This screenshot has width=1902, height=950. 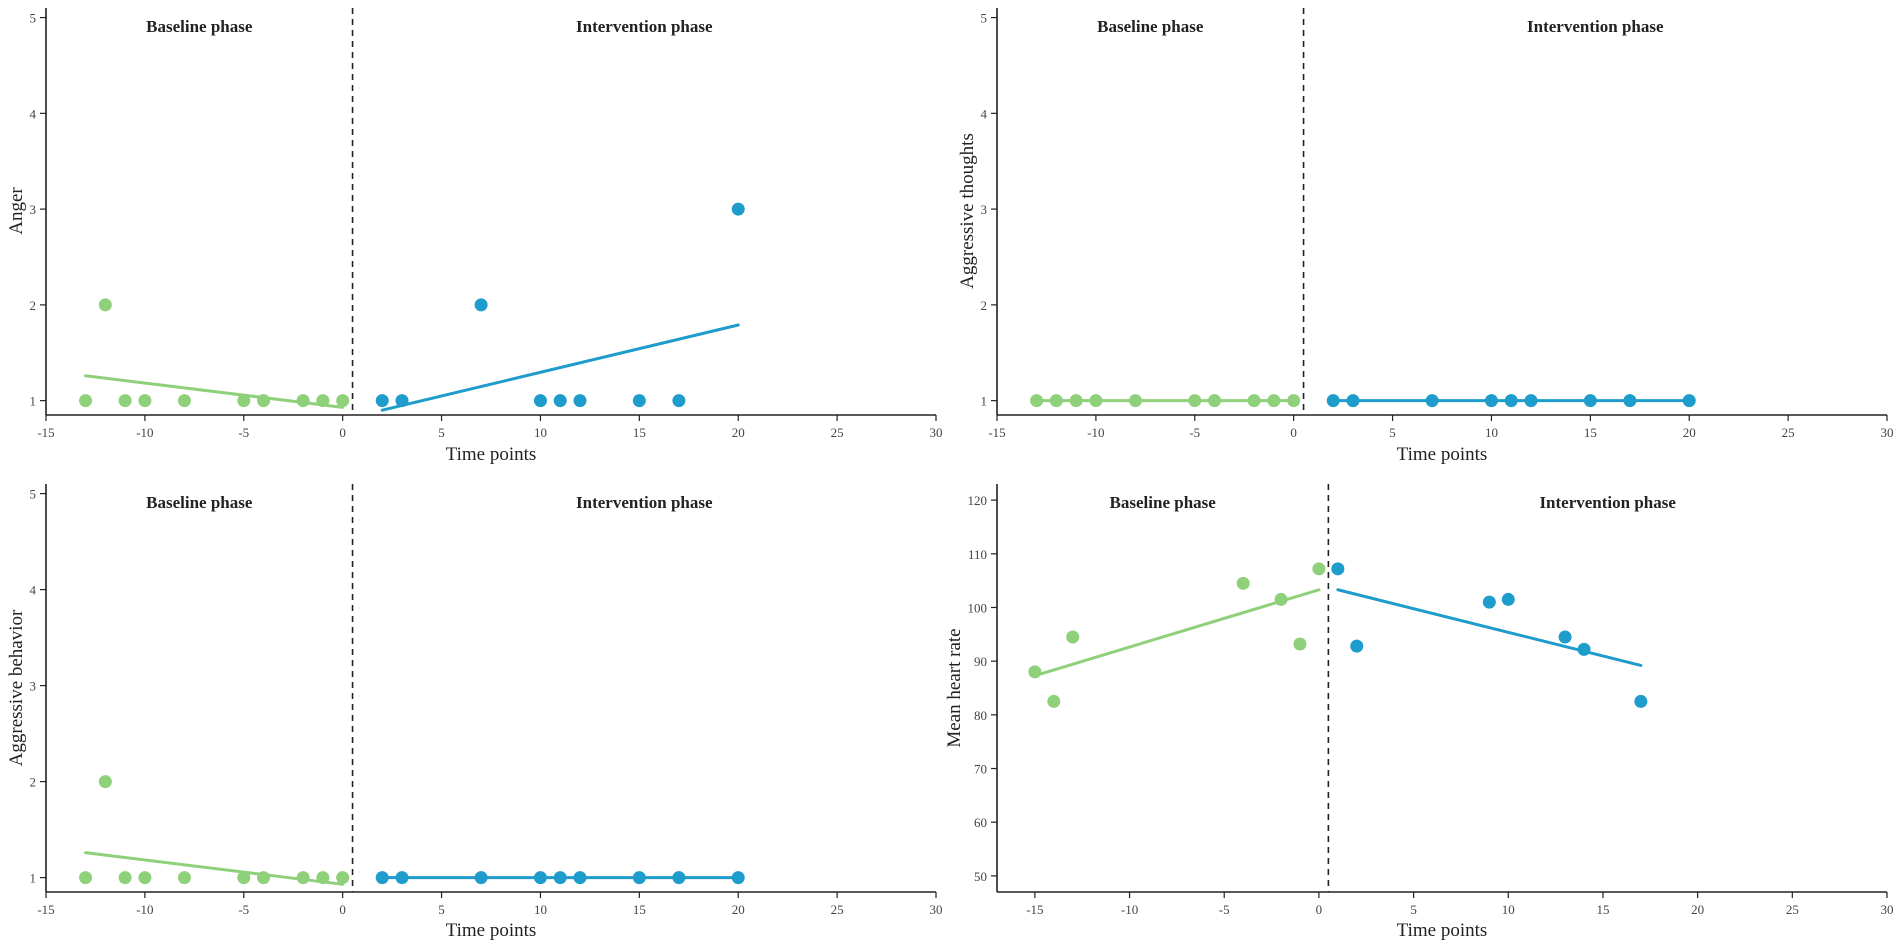 I want to click on y-tick-label: 1, so click(x=33, y=401).